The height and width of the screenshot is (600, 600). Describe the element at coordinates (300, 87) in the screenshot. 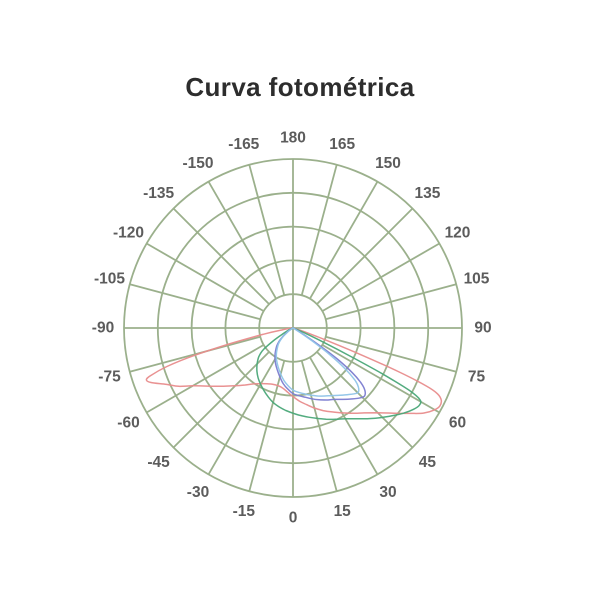

I see `chart-title: Curva fotométrica` at that location.